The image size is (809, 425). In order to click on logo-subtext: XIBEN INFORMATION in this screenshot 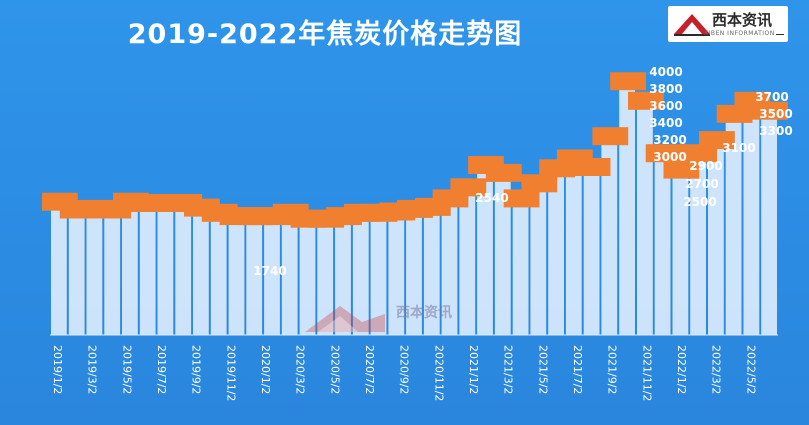, I will do `click(739, 33)`.